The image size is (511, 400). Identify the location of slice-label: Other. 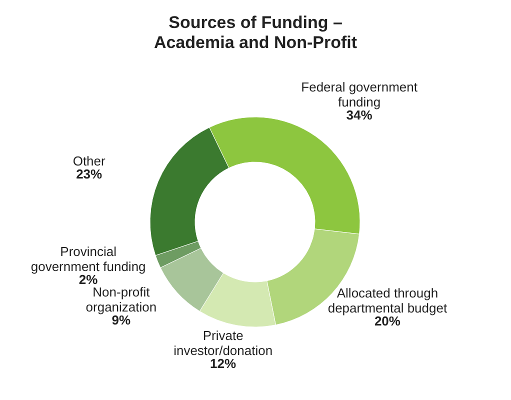
(89, 160).